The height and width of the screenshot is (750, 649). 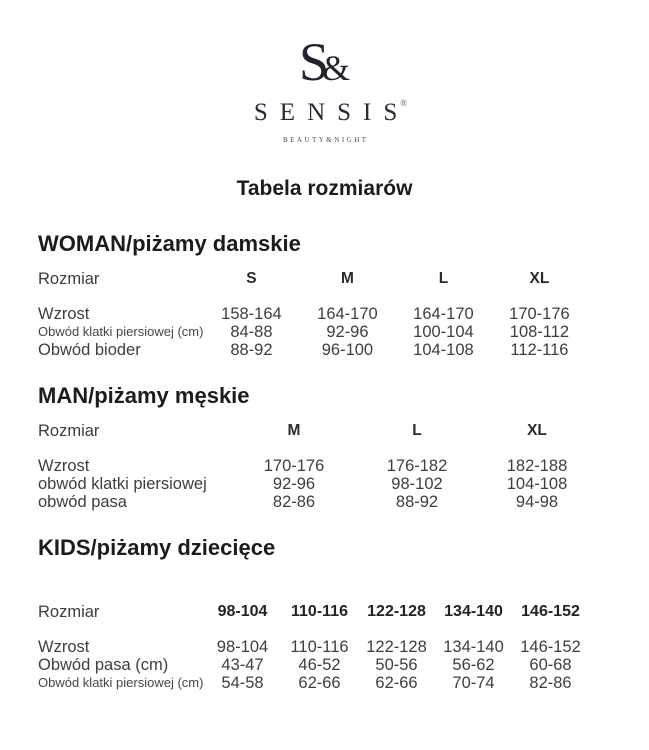 I want to click on size-value-cell: 43-47, so click(x=242, y=665).